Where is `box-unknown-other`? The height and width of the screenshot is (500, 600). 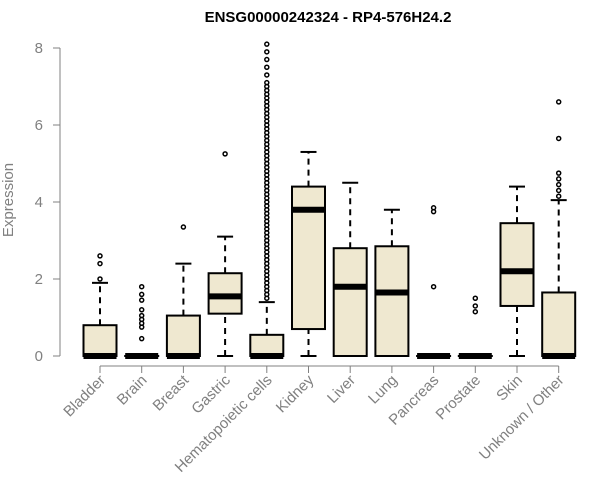
box-unknown-other is located at coordinates (559, 229).